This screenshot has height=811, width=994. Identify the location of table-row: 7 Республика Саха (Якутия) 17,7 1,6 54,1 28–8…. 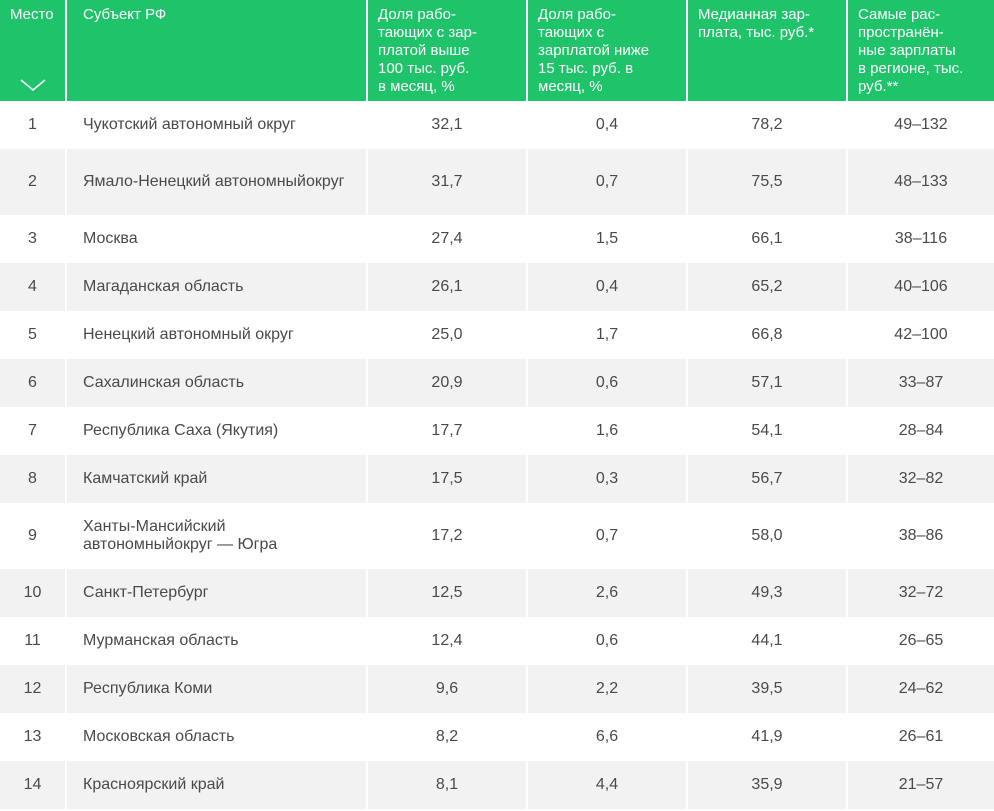
(497, 431).